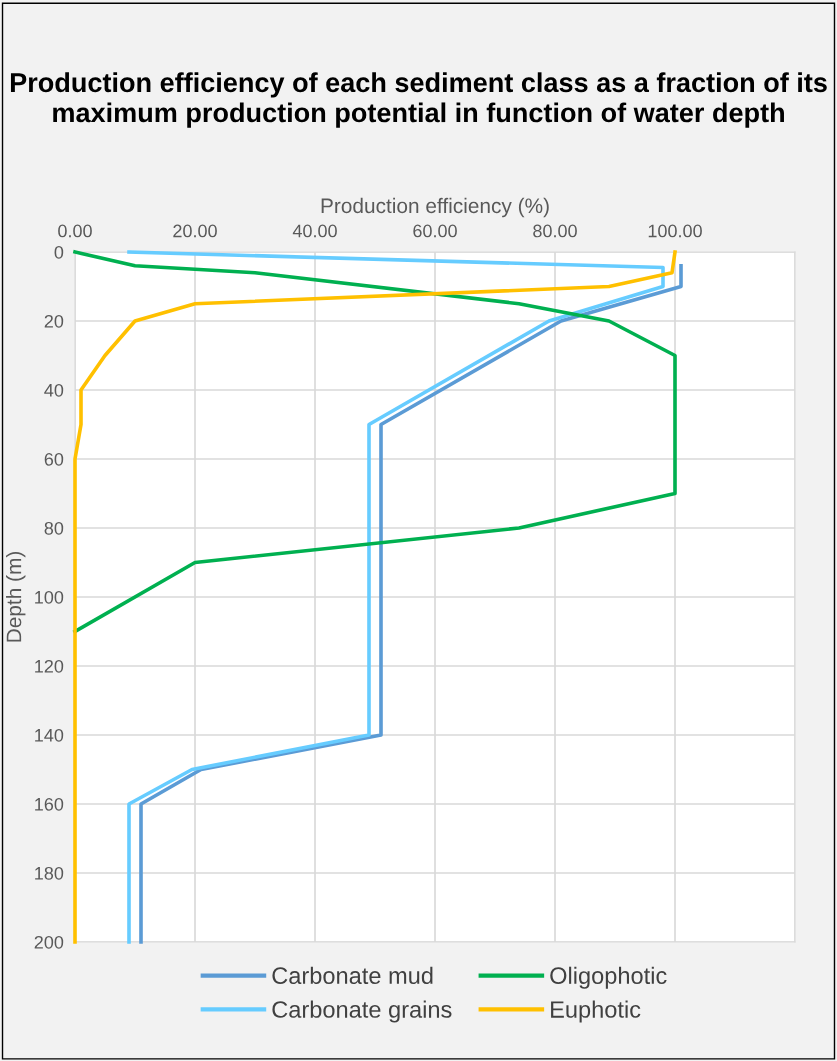 Image resolution: width=837 pixels, height=1061 pixels. I want to click on x-tick-label: 80.00, so click(555, 231).